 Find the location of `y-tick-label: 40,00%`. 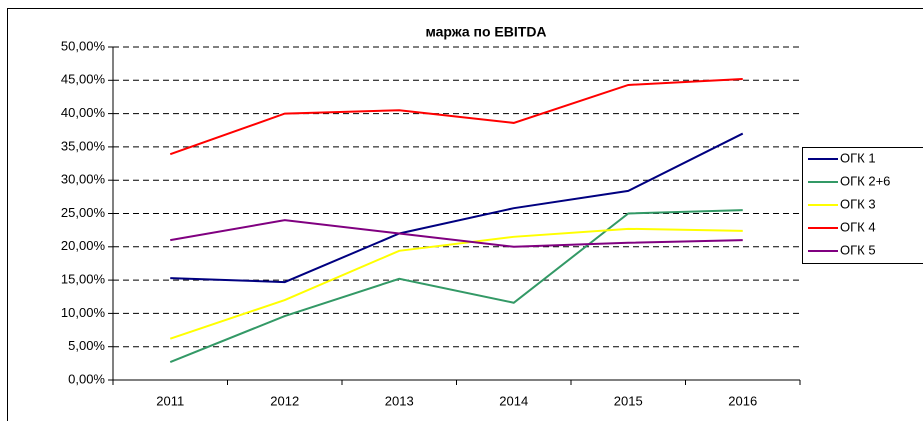

y-tick-label: 40,00% is located at coordinates (83, 112).